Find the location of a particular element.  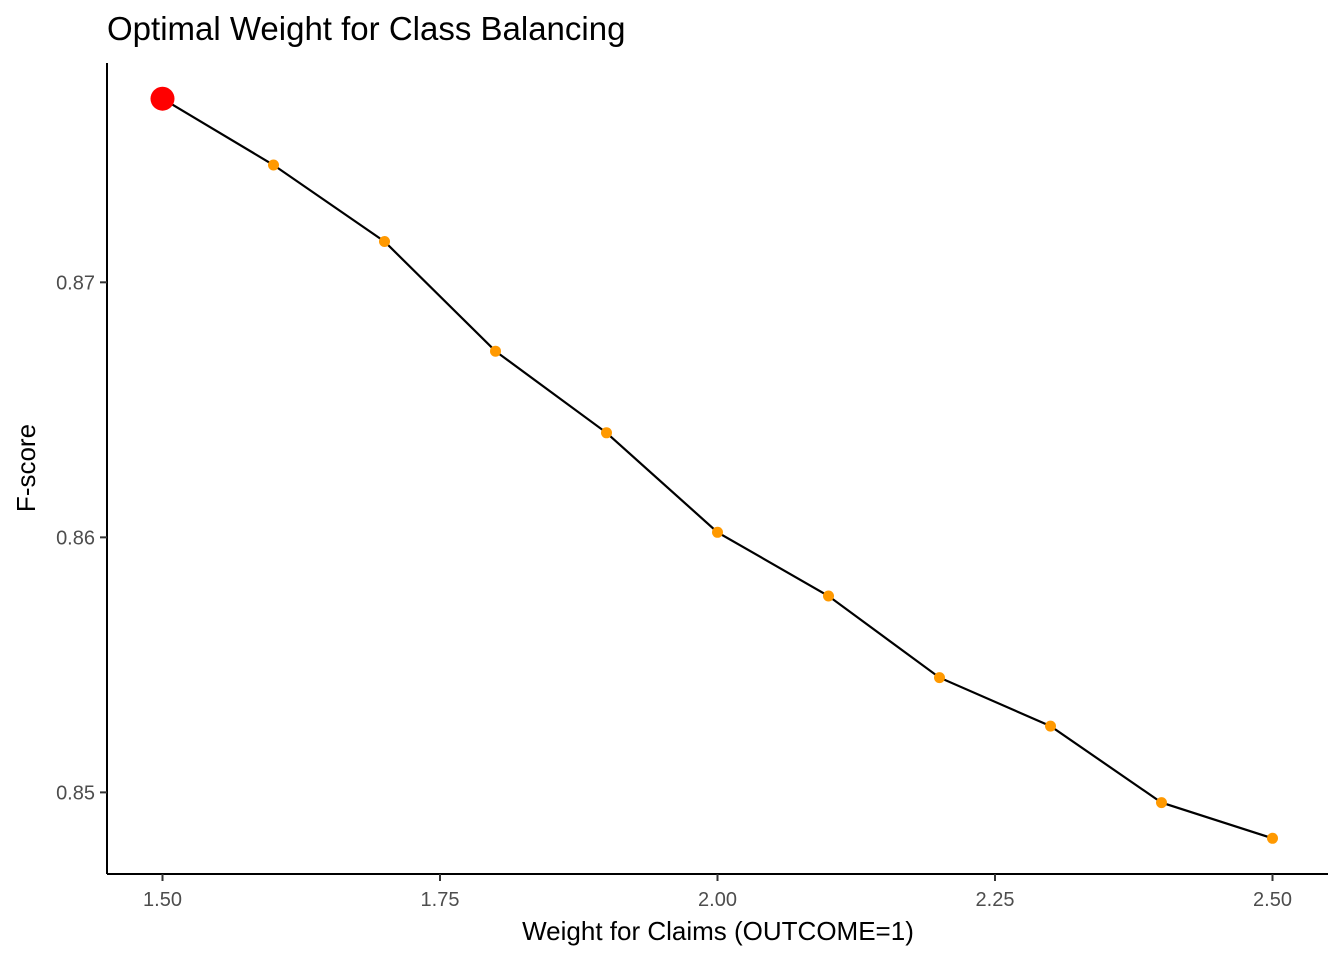

y-axis-label: F-score is located at coordinates (26, 468).